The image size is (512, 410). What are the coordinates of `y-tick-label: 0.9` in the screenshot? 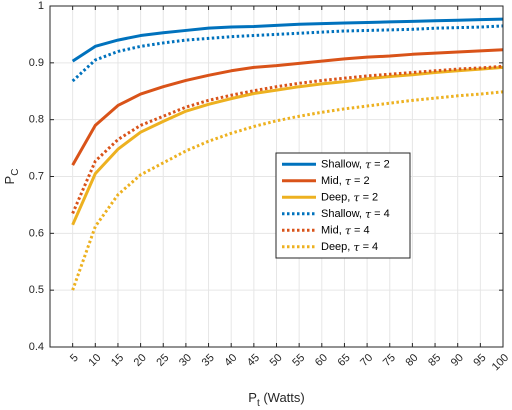 It's located at (36, 63).